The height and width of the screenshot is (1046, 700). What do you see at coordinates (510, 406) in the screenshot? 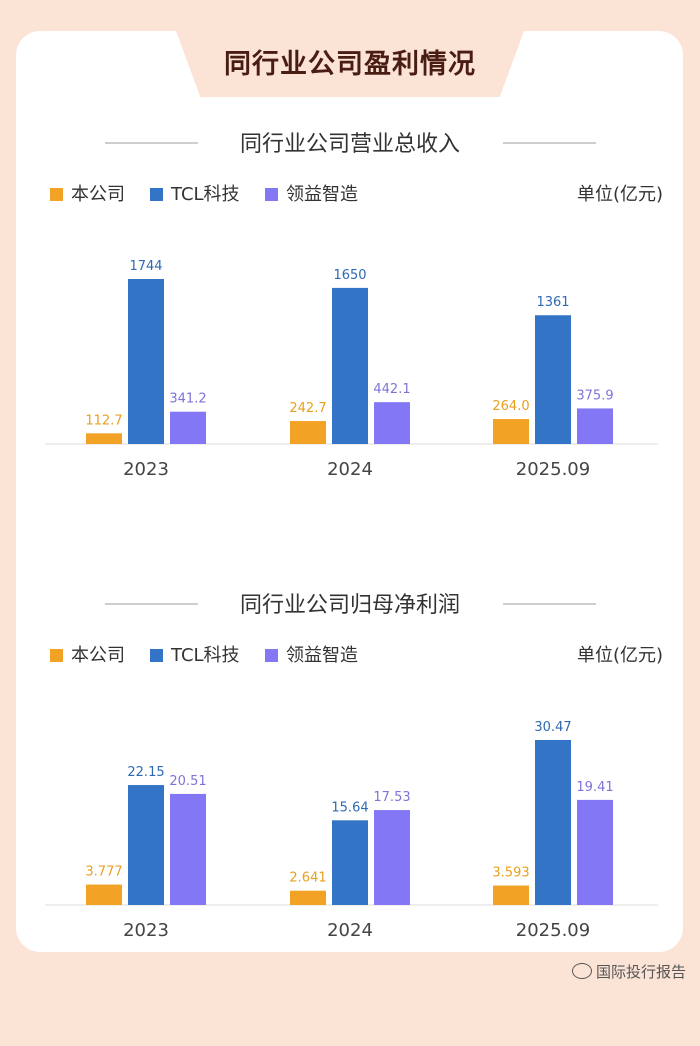
I see `data-label: 264.0` at bounding box center [510, 406].